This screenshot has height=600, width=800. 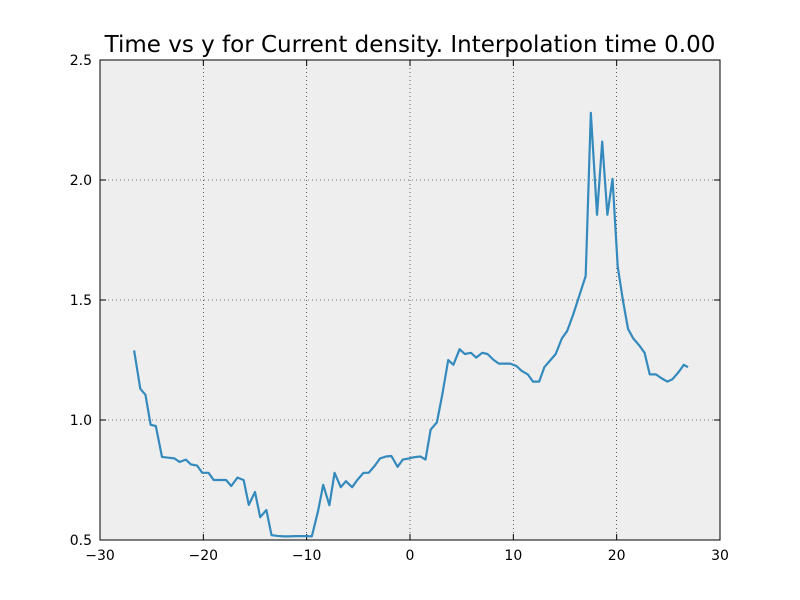 I want to click on x-tick-label: 0, so click(x=410, y=556).